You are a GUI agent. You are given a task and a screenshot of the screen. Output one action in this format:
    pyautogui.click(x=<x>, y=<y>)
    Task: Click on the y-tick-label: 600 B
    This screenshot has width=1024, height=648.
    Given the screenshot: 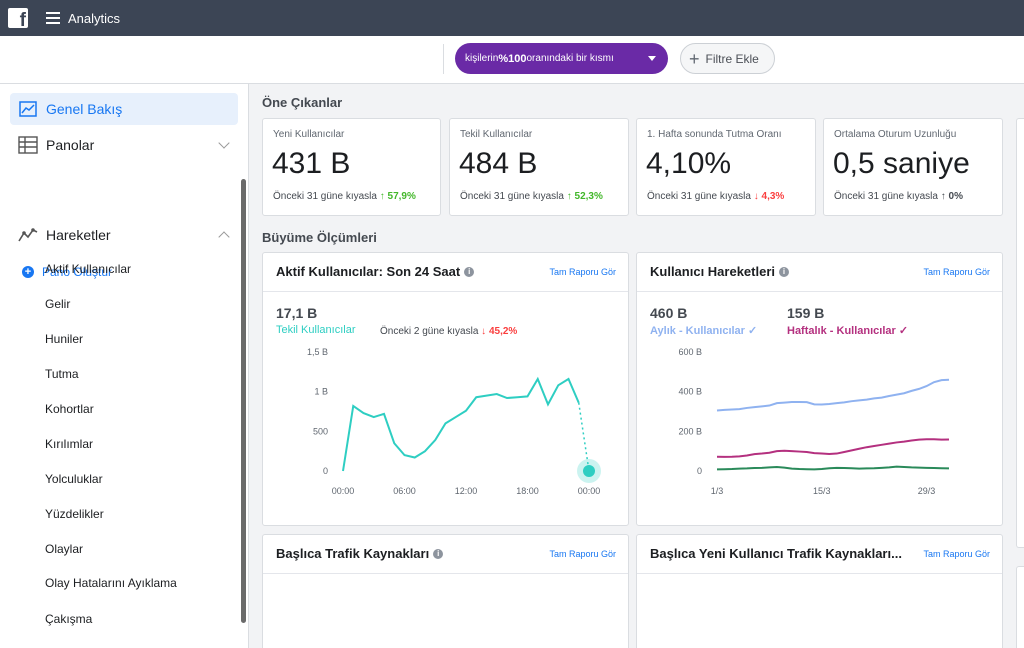 What is the action you would take?
    pyautogui.click(x=690, y=352)
    